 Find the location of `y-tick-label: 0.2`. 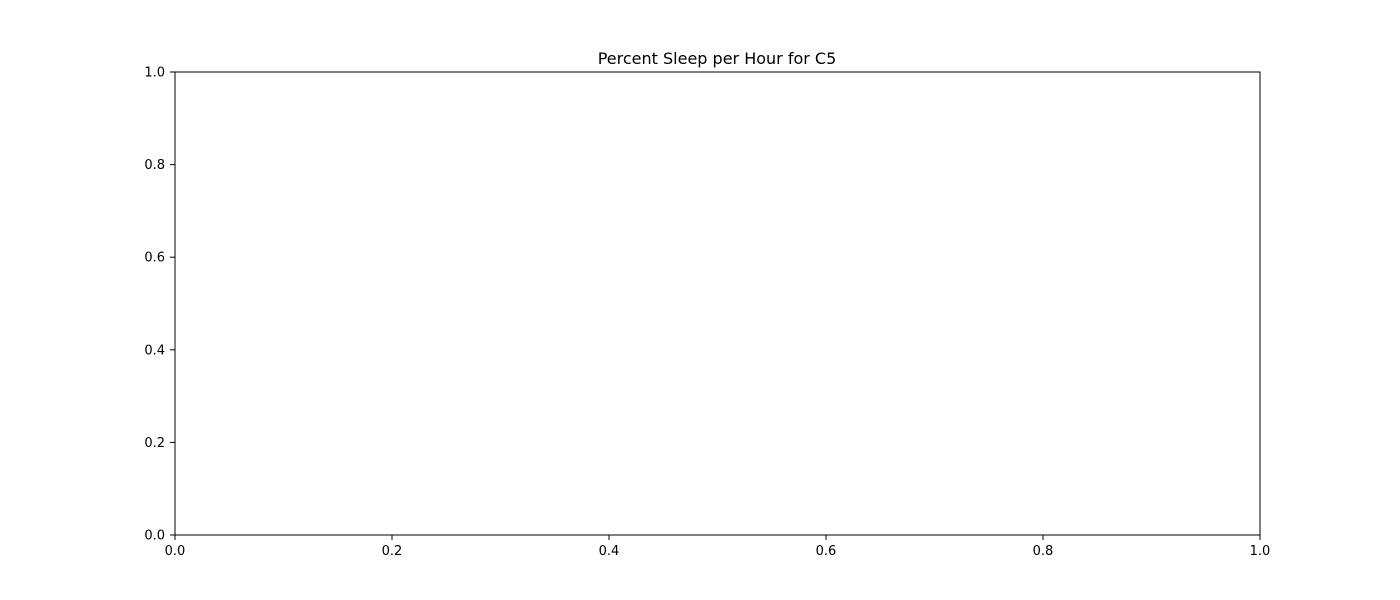

y-tick-label: 0.2 is located at coordinates (154, 443).